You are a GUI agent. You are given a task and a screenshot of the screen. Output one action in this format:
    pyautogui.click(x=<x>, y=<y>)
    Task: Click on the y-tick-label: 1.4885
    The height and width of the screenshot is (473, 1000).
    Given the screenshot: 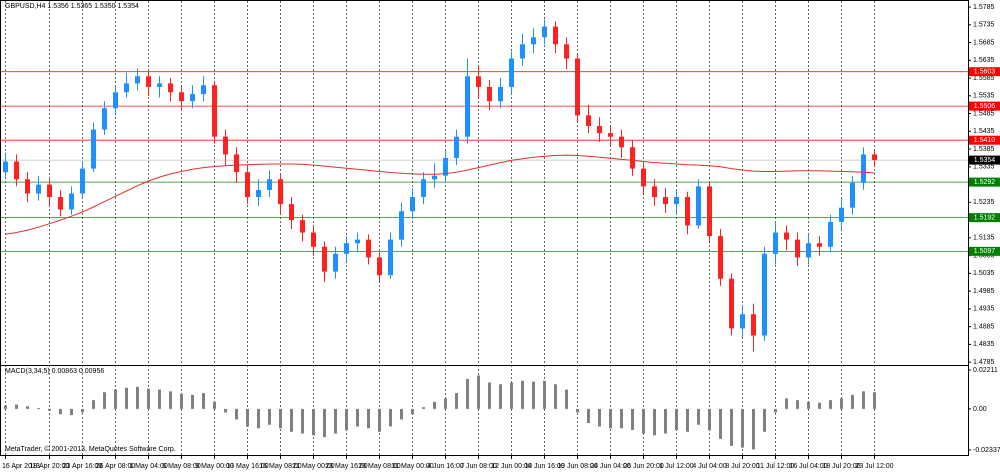 What is the action you would take?
    pyautogui.click(x=984, y=326)
    